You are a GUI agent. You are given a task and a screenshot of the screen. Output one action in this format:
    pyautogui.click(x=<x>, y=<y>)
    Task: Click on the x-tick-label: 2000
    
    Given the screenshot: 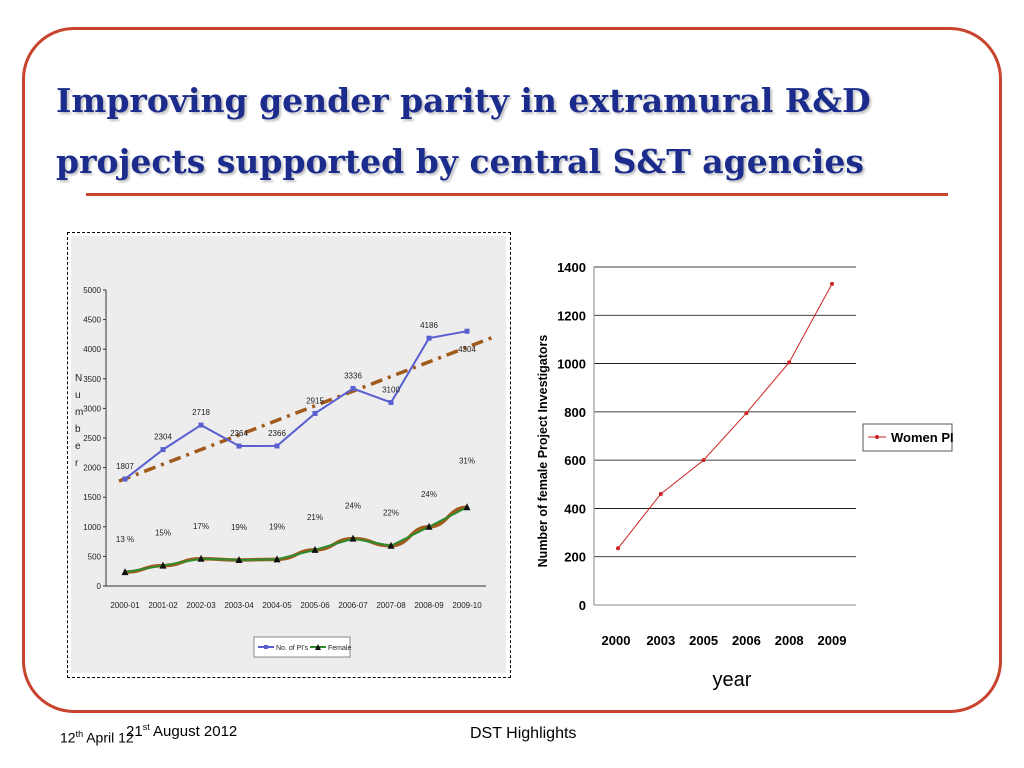 What is the action you would take?
    pyautogui.click(x=616, y=640)
    